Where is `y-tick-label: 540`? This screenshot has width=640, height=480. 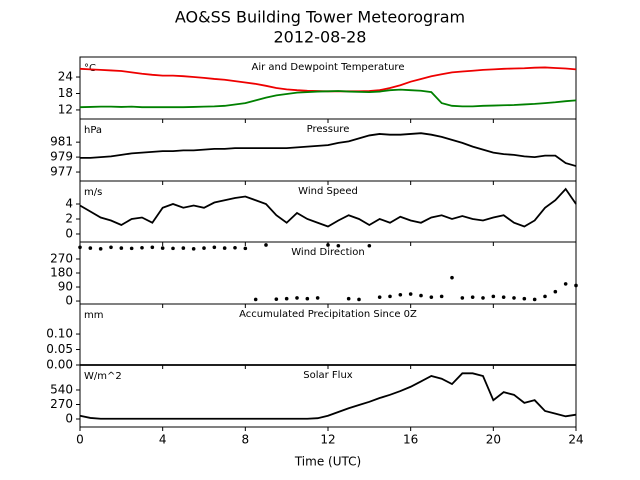 y-tick-label: 540 is located at coordinates (61, 389).